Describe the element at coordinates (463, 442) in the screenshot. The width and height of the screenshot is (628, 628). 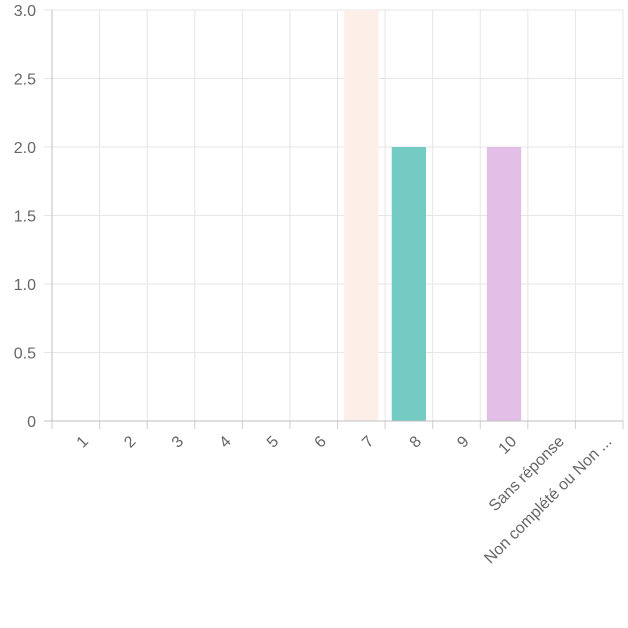
I see `x-tick-label: 9` at that location.